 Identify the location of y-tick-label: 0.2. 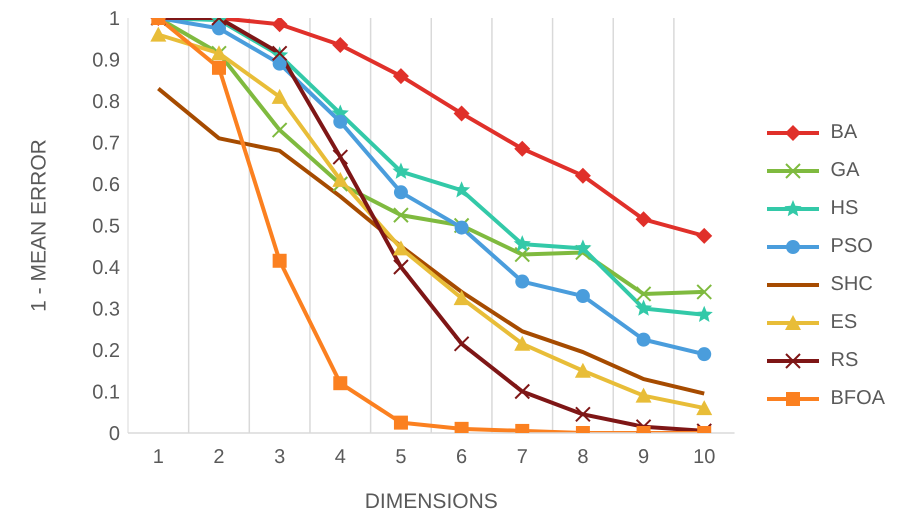
(106, 351).